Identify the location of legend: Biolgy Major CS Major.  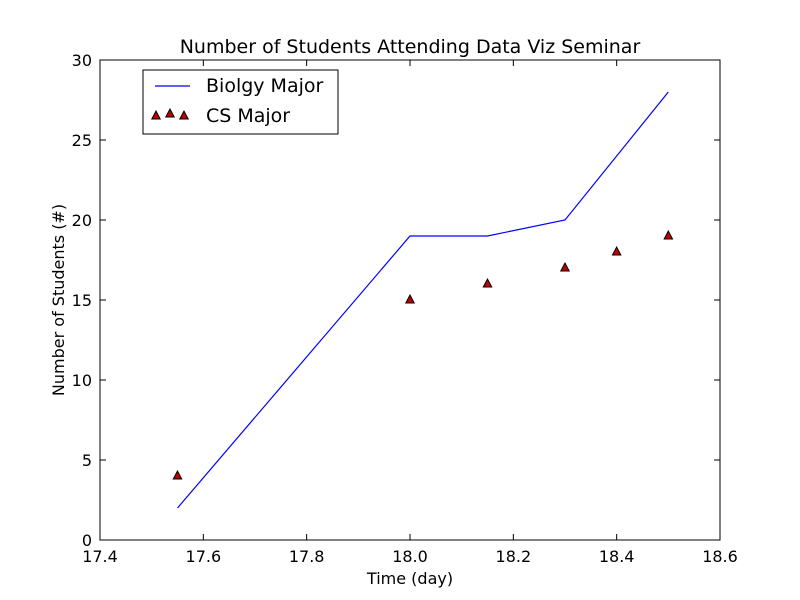
(240, 102).